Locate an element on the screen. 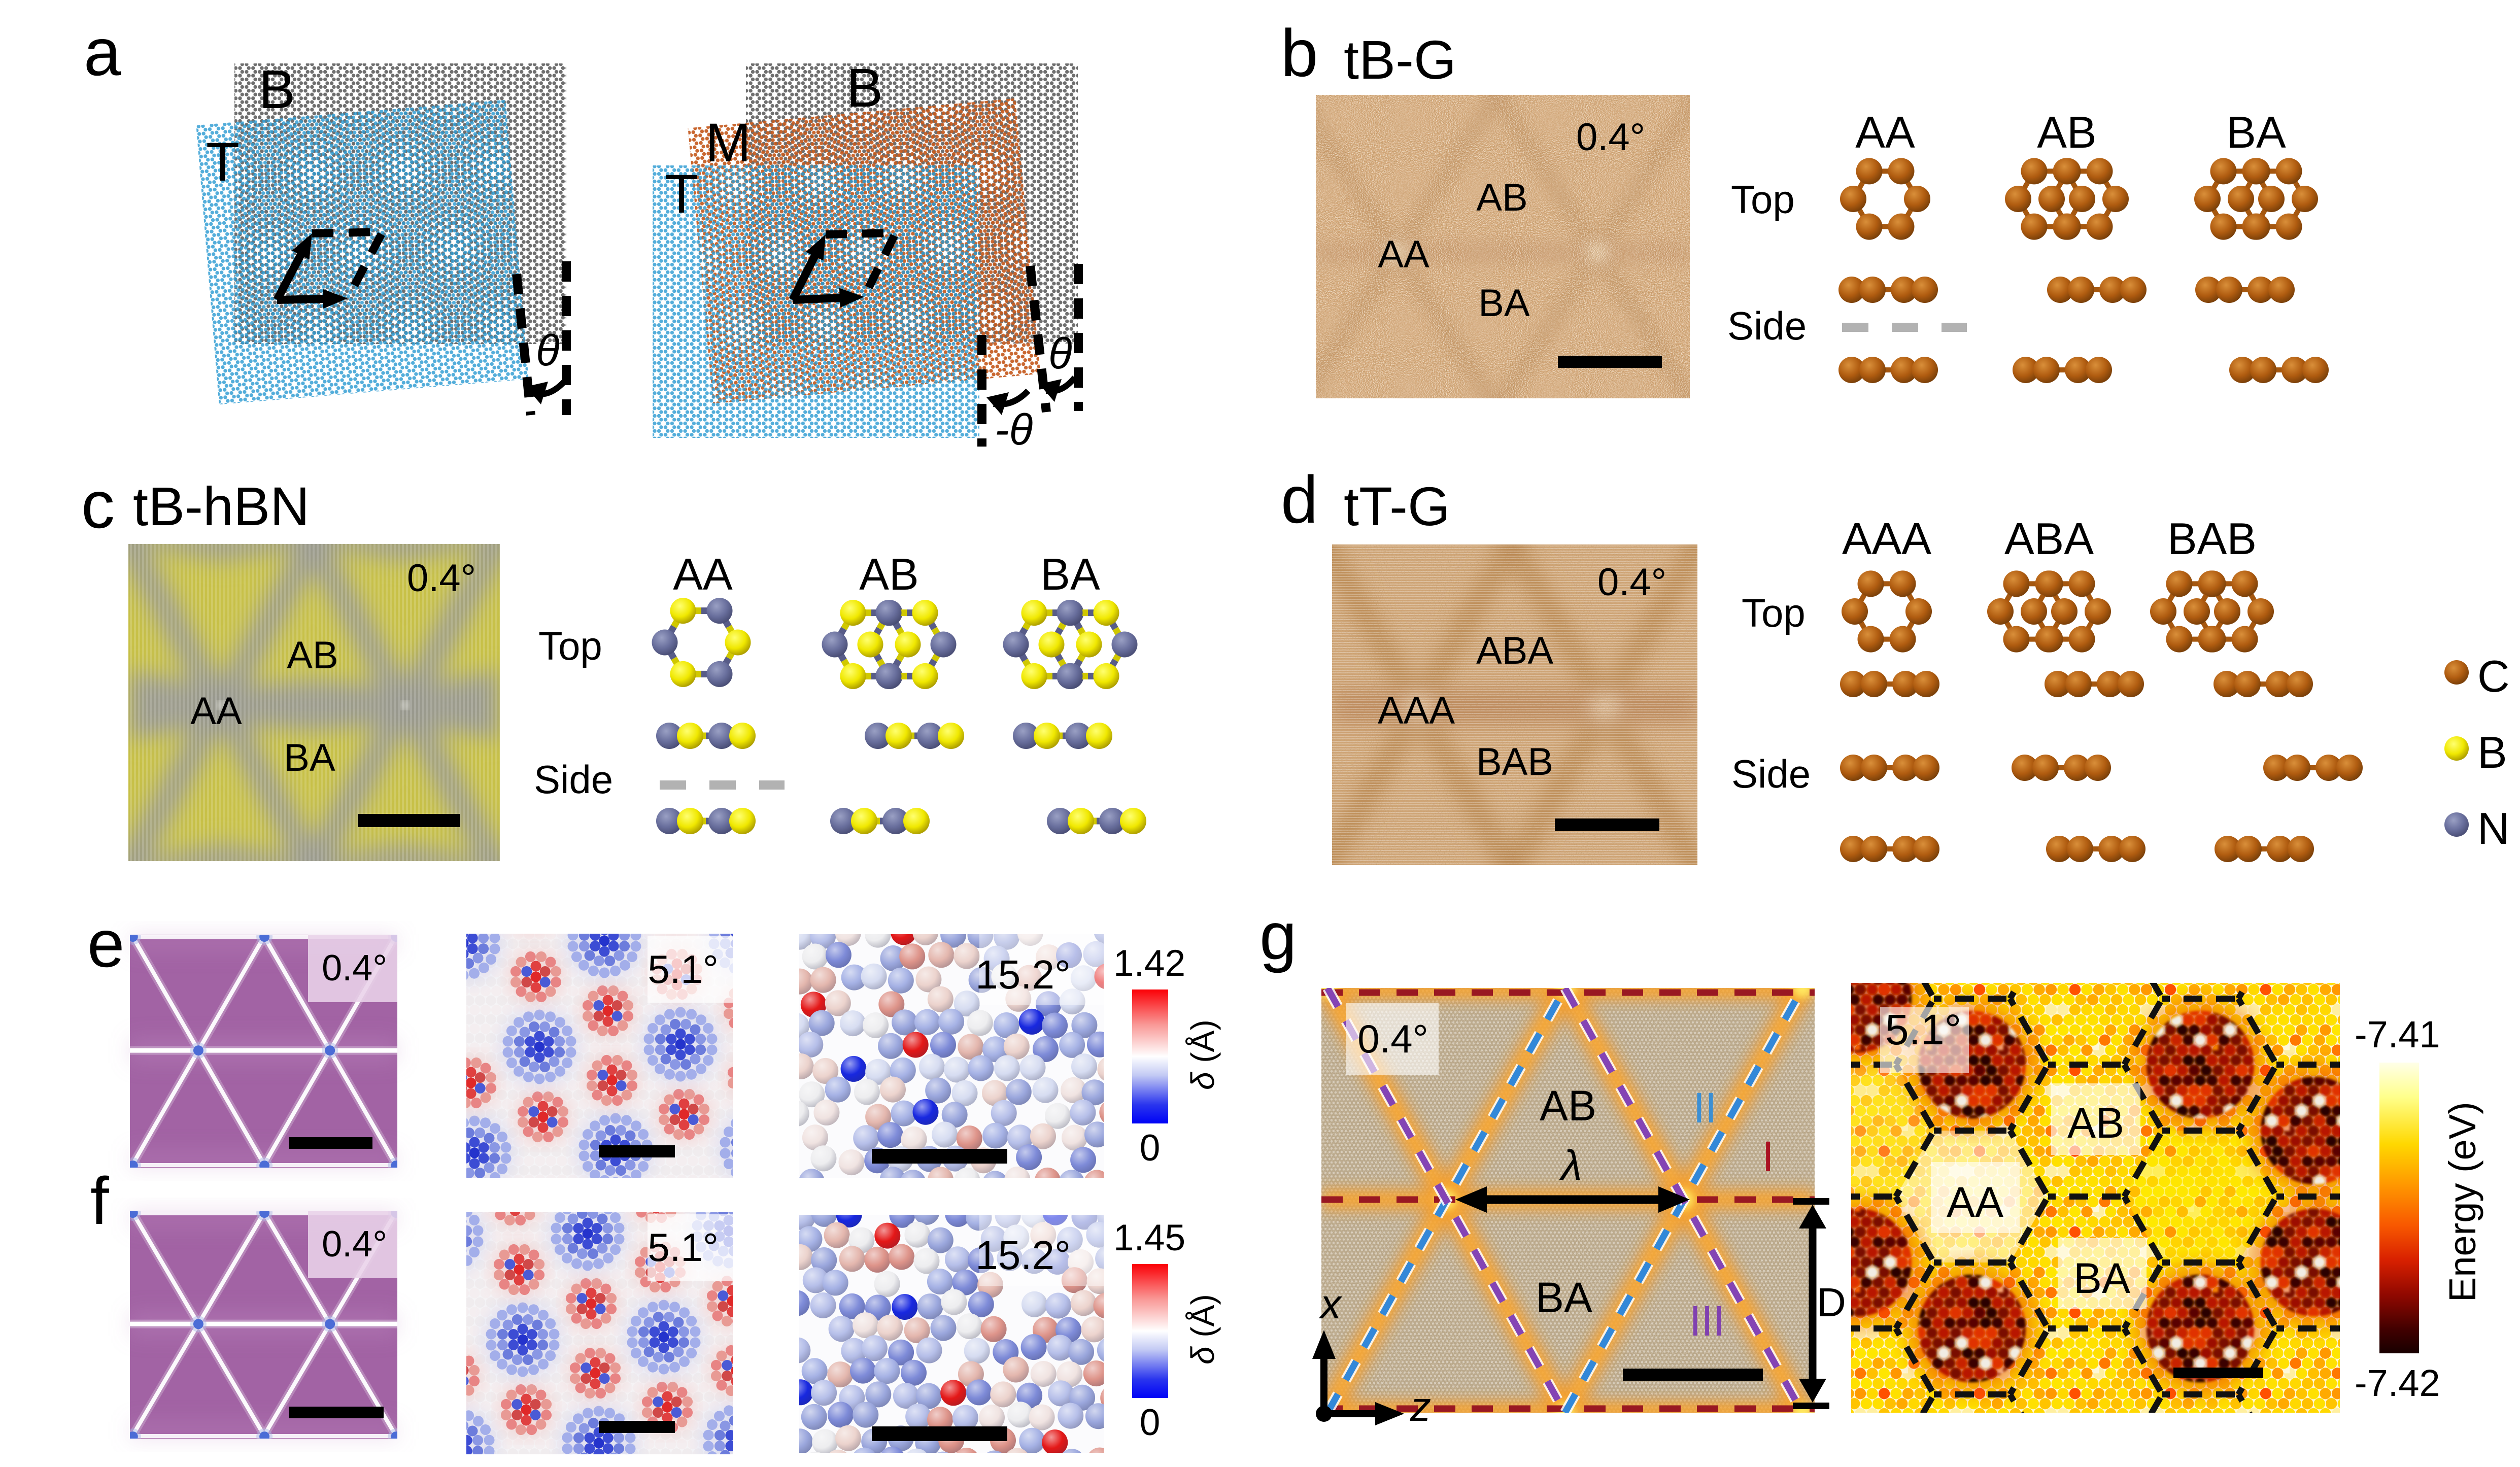 This screenshot has height=1467, width=2520. svg-text: III is located at coordinates (1707, 1321).